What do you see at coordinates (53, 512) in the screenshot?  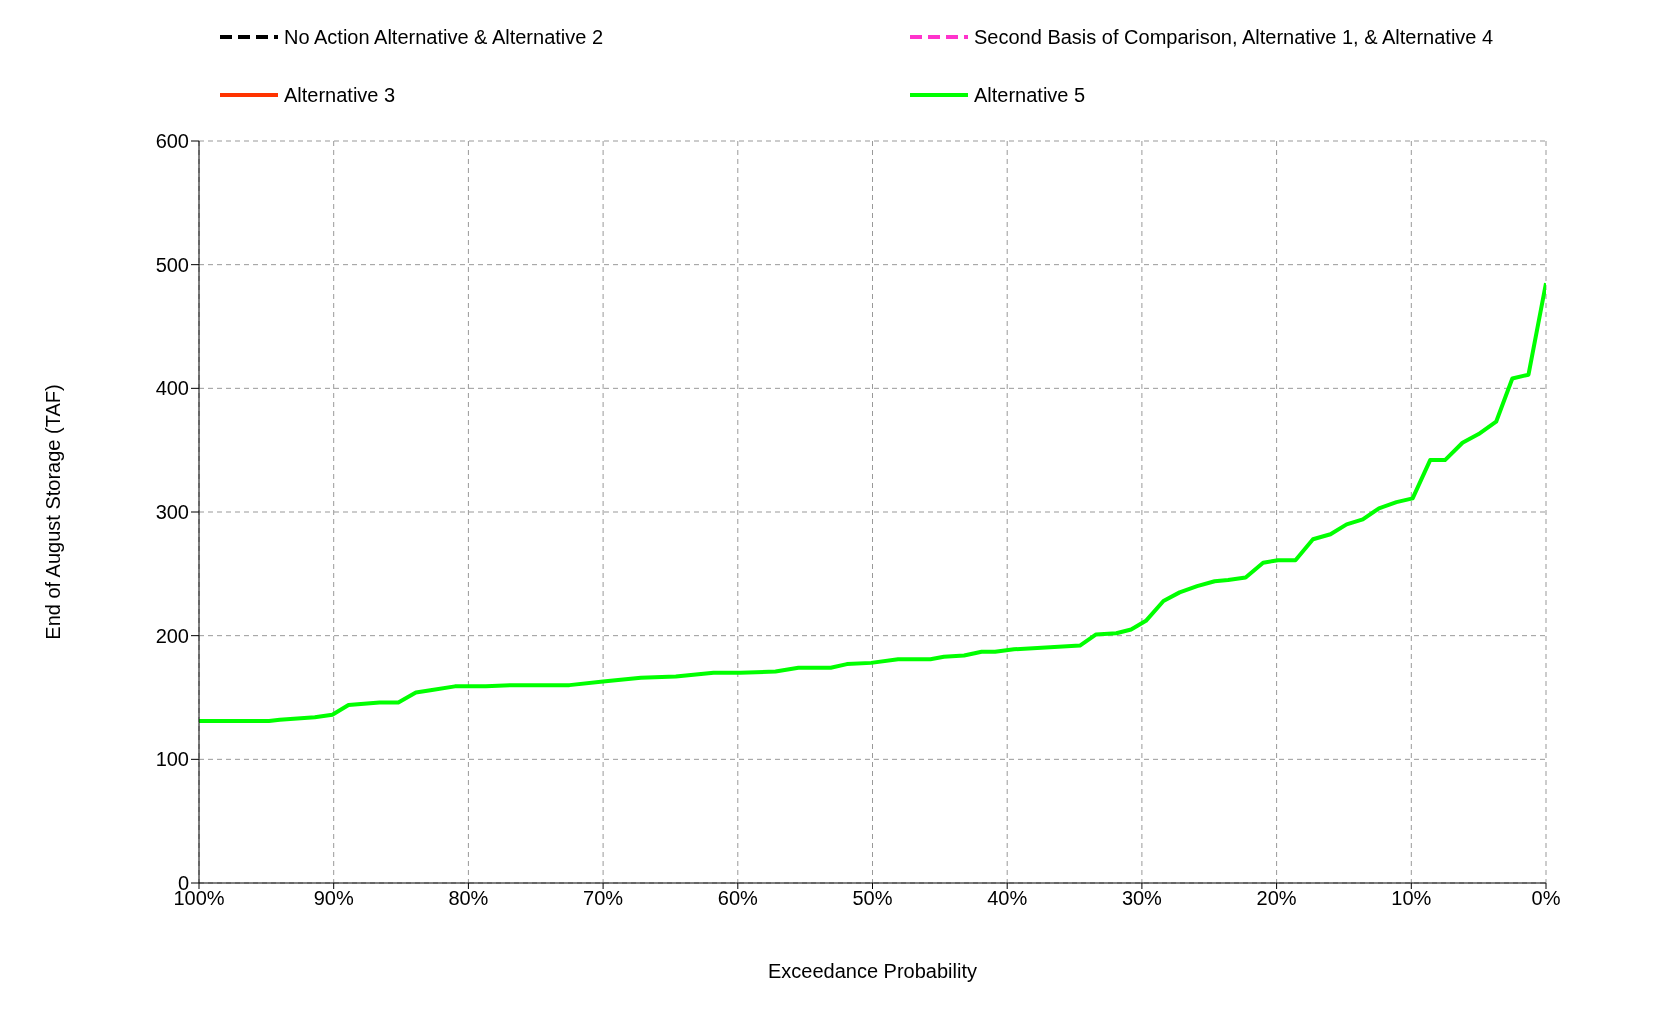 I see `y-axis-title: End of August Storage (TAF)` at bounding box center [53, 512].